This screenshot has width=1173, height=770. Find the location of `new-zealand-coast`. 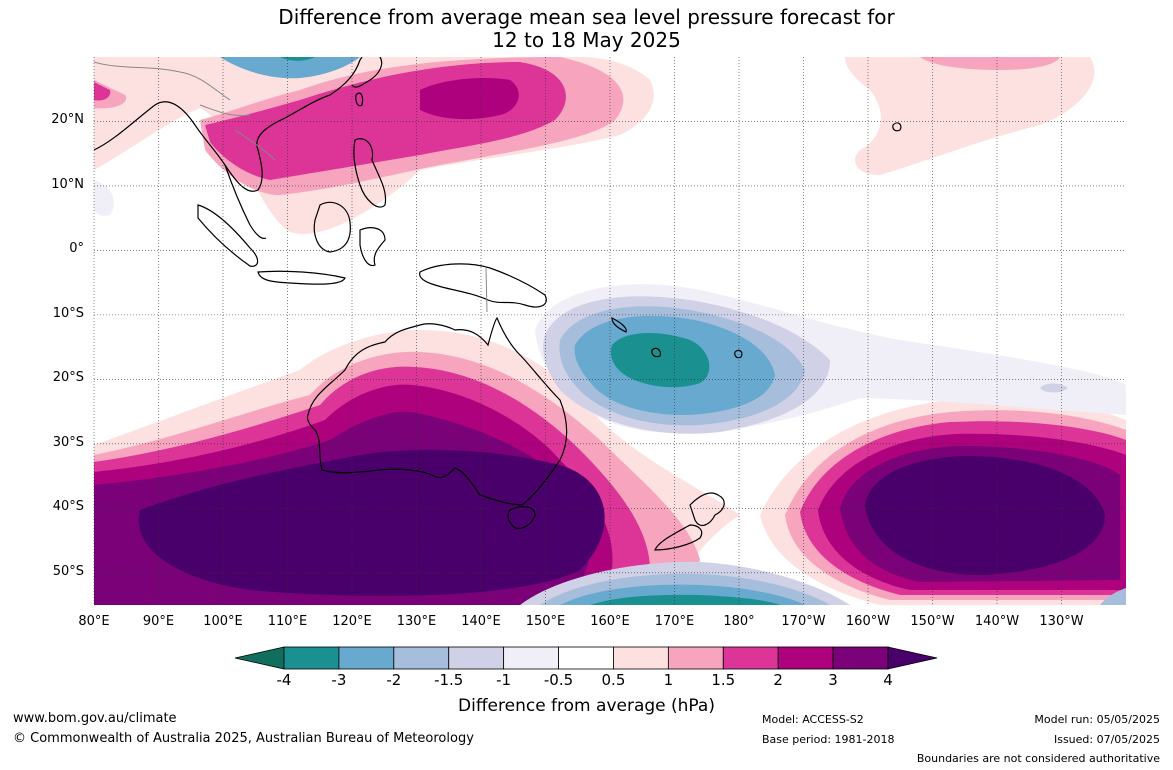

new-zealand-coast is located at coordinates (689, 521).